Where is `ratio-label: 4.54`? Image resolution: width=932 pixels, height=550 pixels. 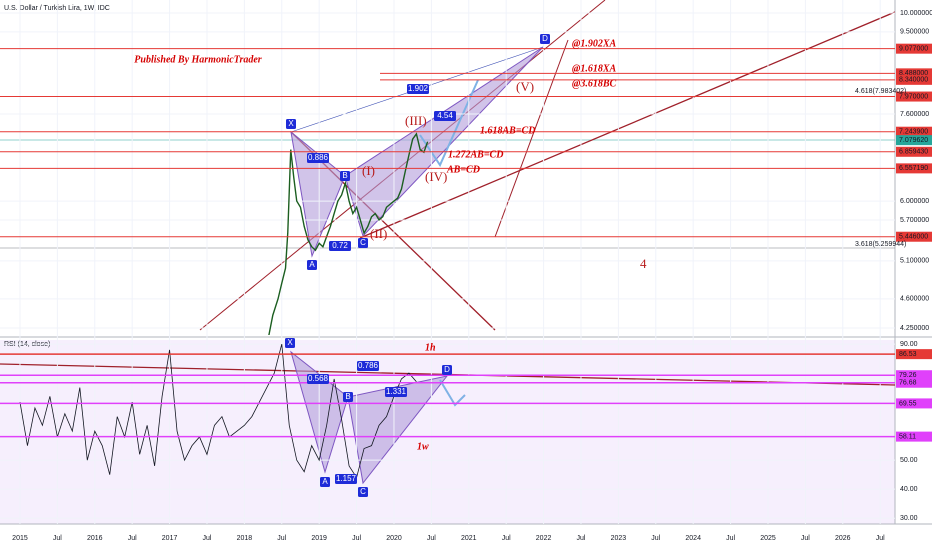
ratio-label: 4.54 is located at coordinates (445, 115).